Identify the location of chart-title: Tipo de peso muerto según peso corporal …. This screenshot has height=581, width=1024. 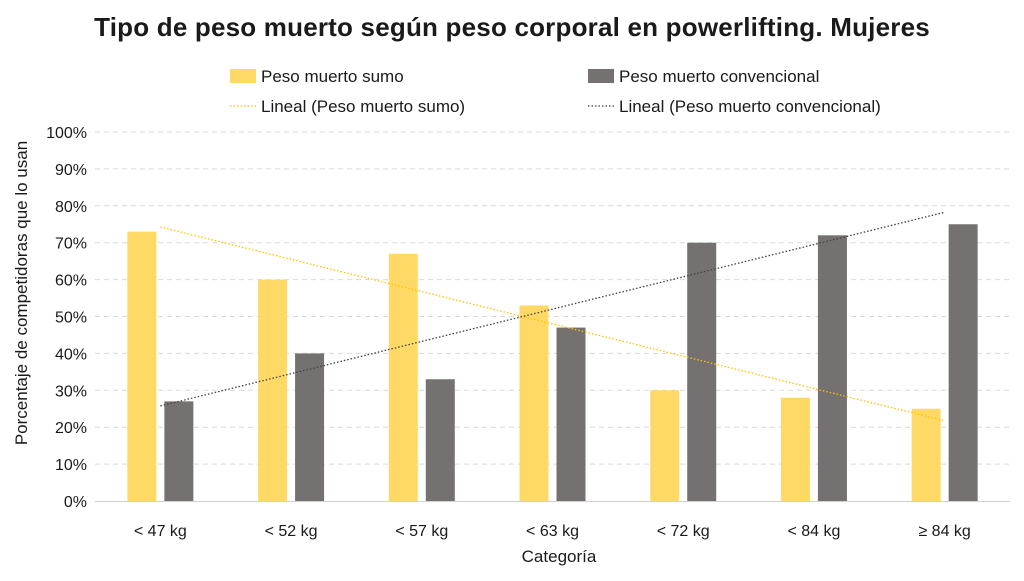
(512, 27).